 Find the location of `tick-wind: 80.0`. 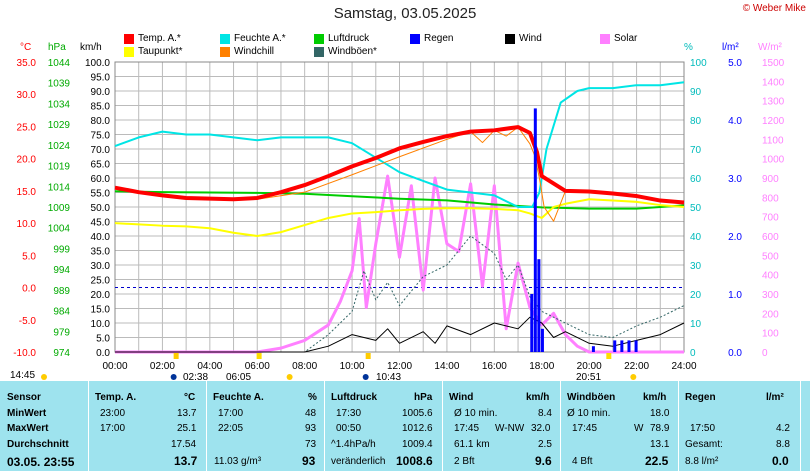

tick-wind: 80.0 is located at coordinates (101, 121).